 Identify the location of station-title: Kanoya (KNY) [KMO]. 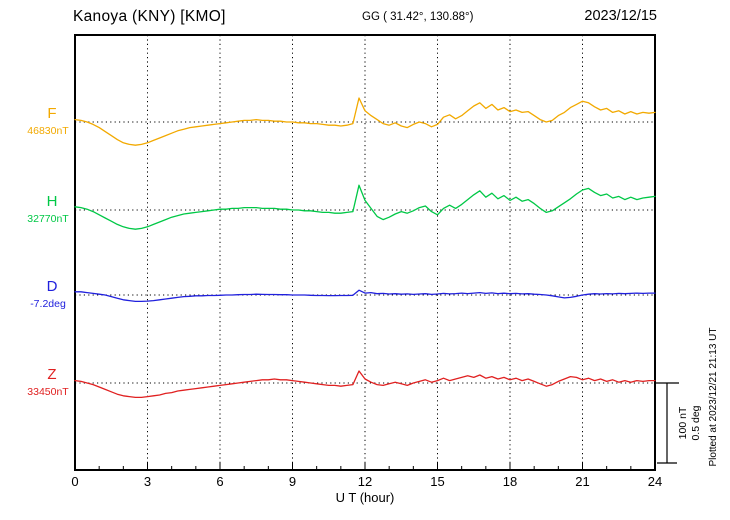
(149, 16).